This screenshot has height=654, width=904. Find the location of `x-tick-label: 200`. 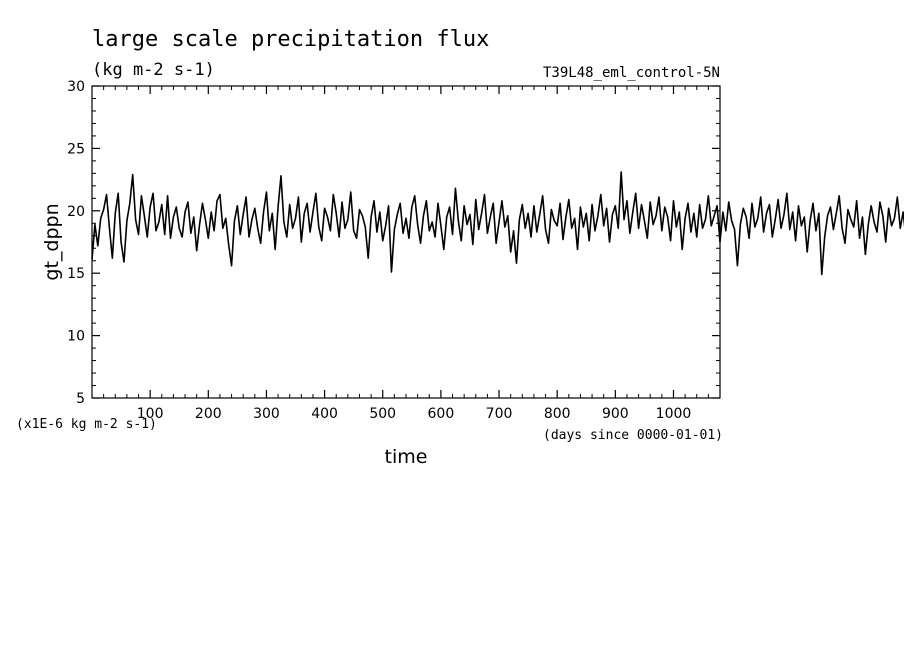

x-tick-label: 200 is located at coordinates (208, 414).